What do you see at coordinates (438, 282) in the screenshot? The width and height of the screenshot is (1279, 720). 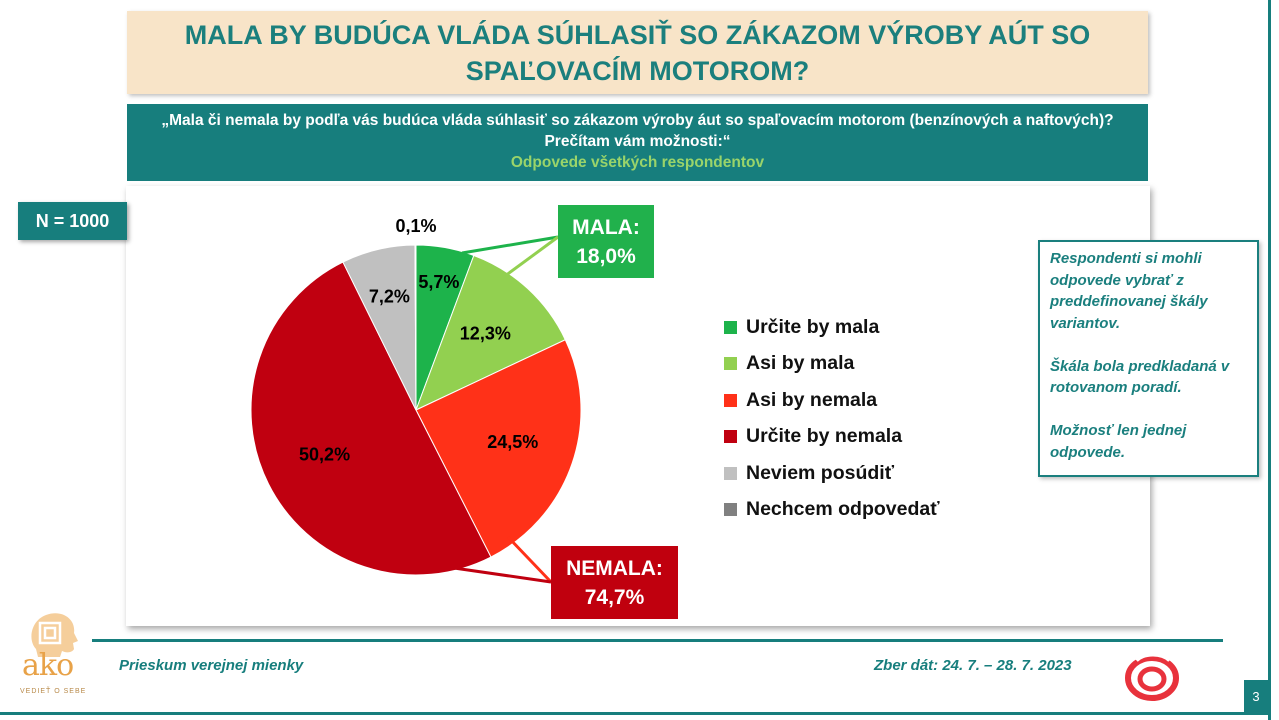 I see `slice-value-label-1: 5,7%` at bounding box center [438, 282].